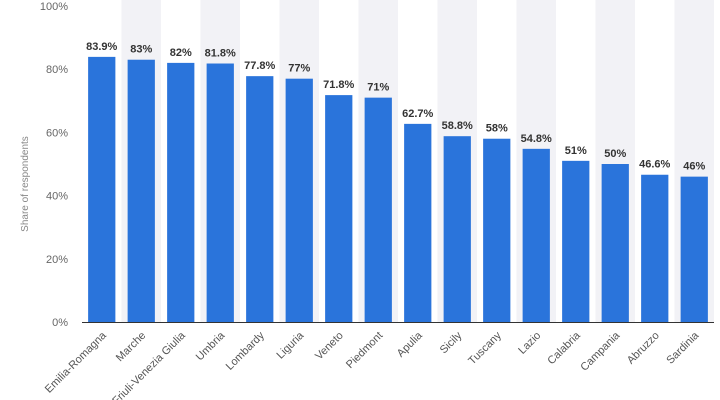 The width and height of the screenshot is (720, 400). I want to click on data-label-14: 46.6%, so click(654, 165).